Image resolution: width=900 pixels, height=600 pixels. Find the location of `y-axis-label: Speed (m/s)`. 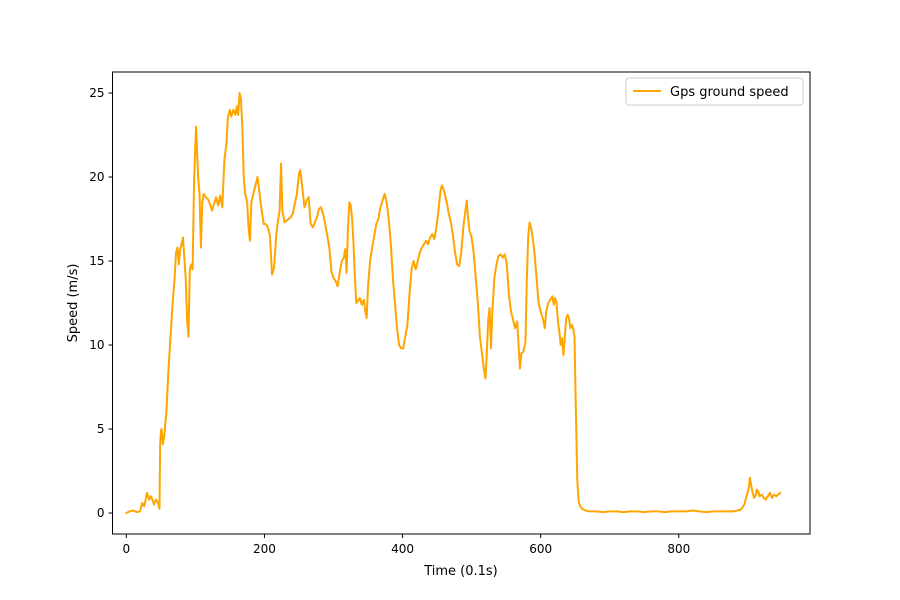

y-axis-label: Speed (m/s) is located at coordinates (73, 303).